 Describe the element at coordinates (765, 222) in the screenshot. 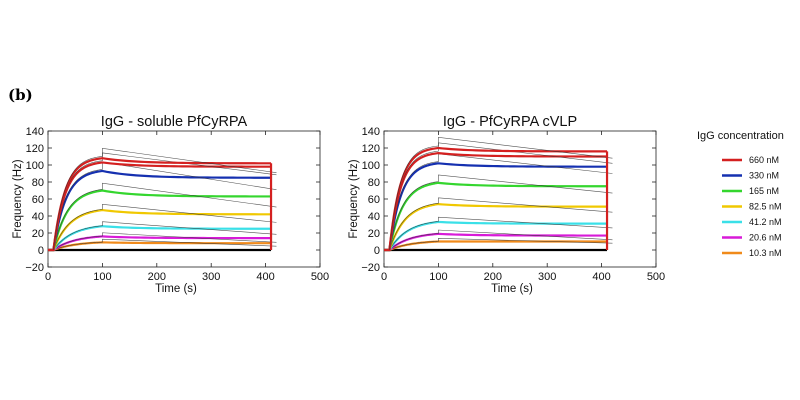

I see `legend-entry-label: 41.2 nM` at that location.